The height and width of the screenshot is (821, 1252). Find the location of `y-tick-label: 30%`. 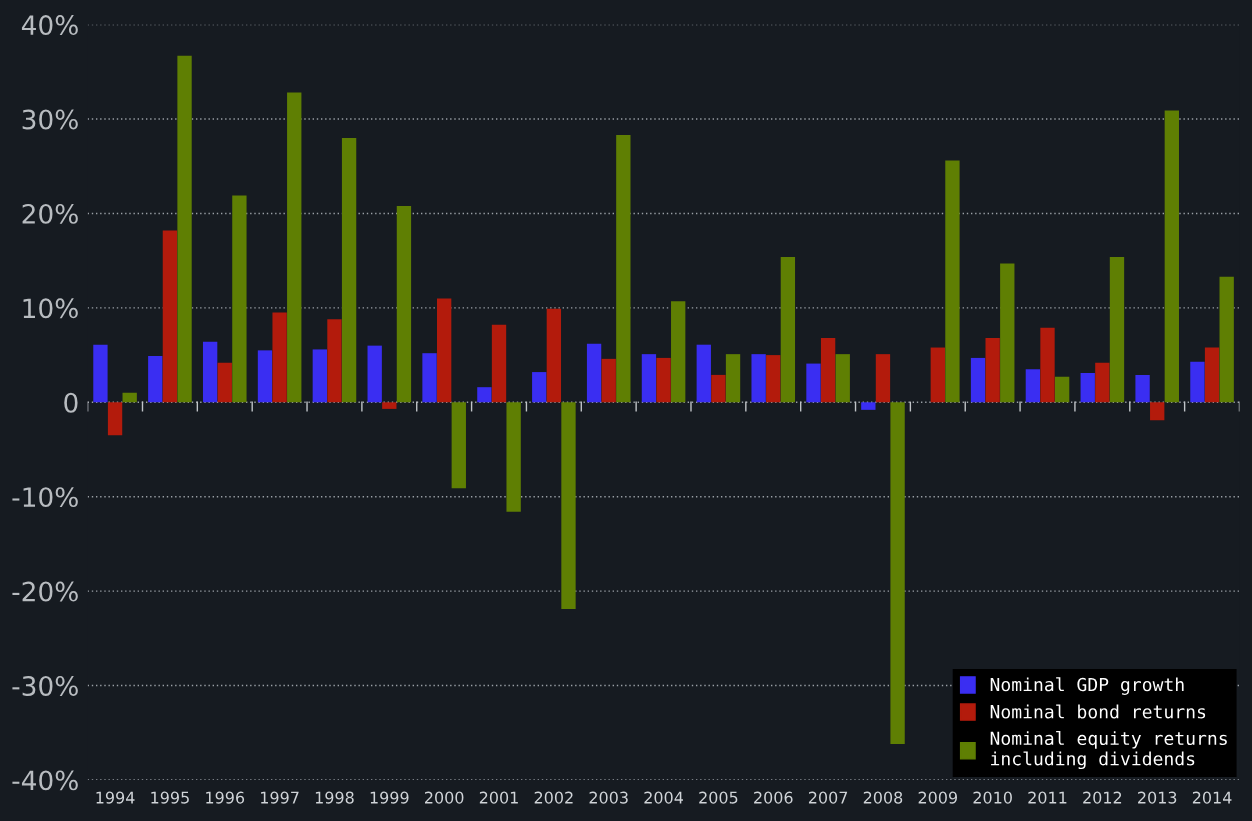

y-tick-label: 30% is located at coordinates (50, 119).